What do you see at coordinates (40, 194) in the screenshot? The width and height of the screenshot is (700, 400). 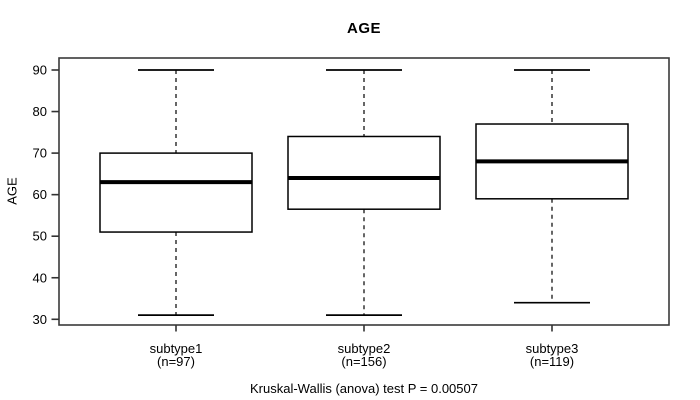 I see `y-tick-label: 60` at bounding box center [40, 194].